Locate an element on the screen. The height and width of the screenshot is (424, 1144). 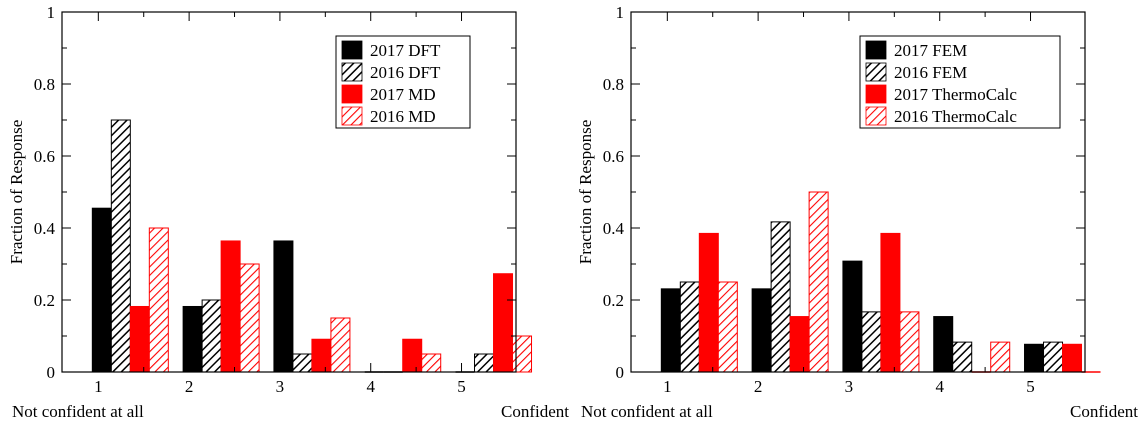
legend-label-2: 2017 ThermoCalc is located at coordinates (955, 94).